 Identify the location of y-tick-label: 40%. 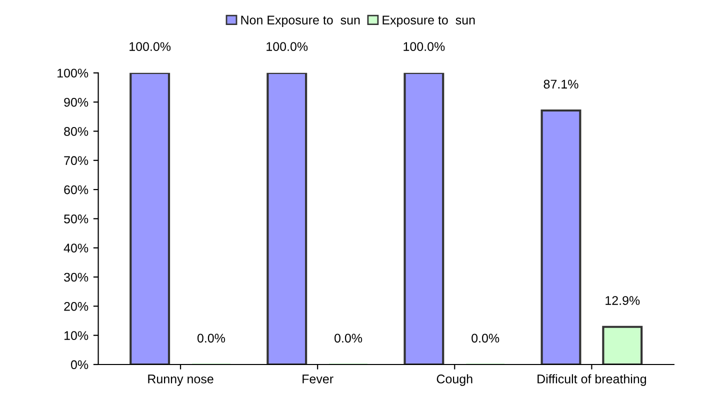
(76, 248).